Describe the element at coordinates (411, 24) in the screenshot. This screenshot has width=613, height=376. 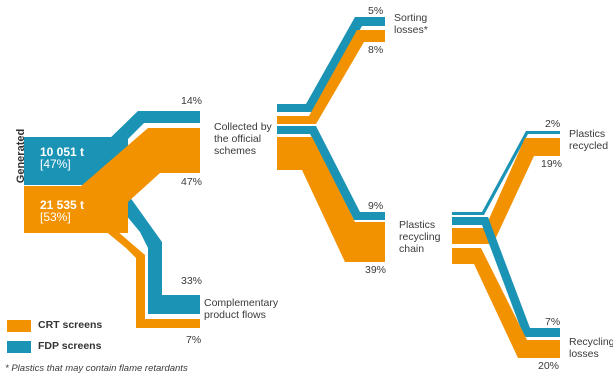
I see `sorting-label: Sorting losses*` at that location.